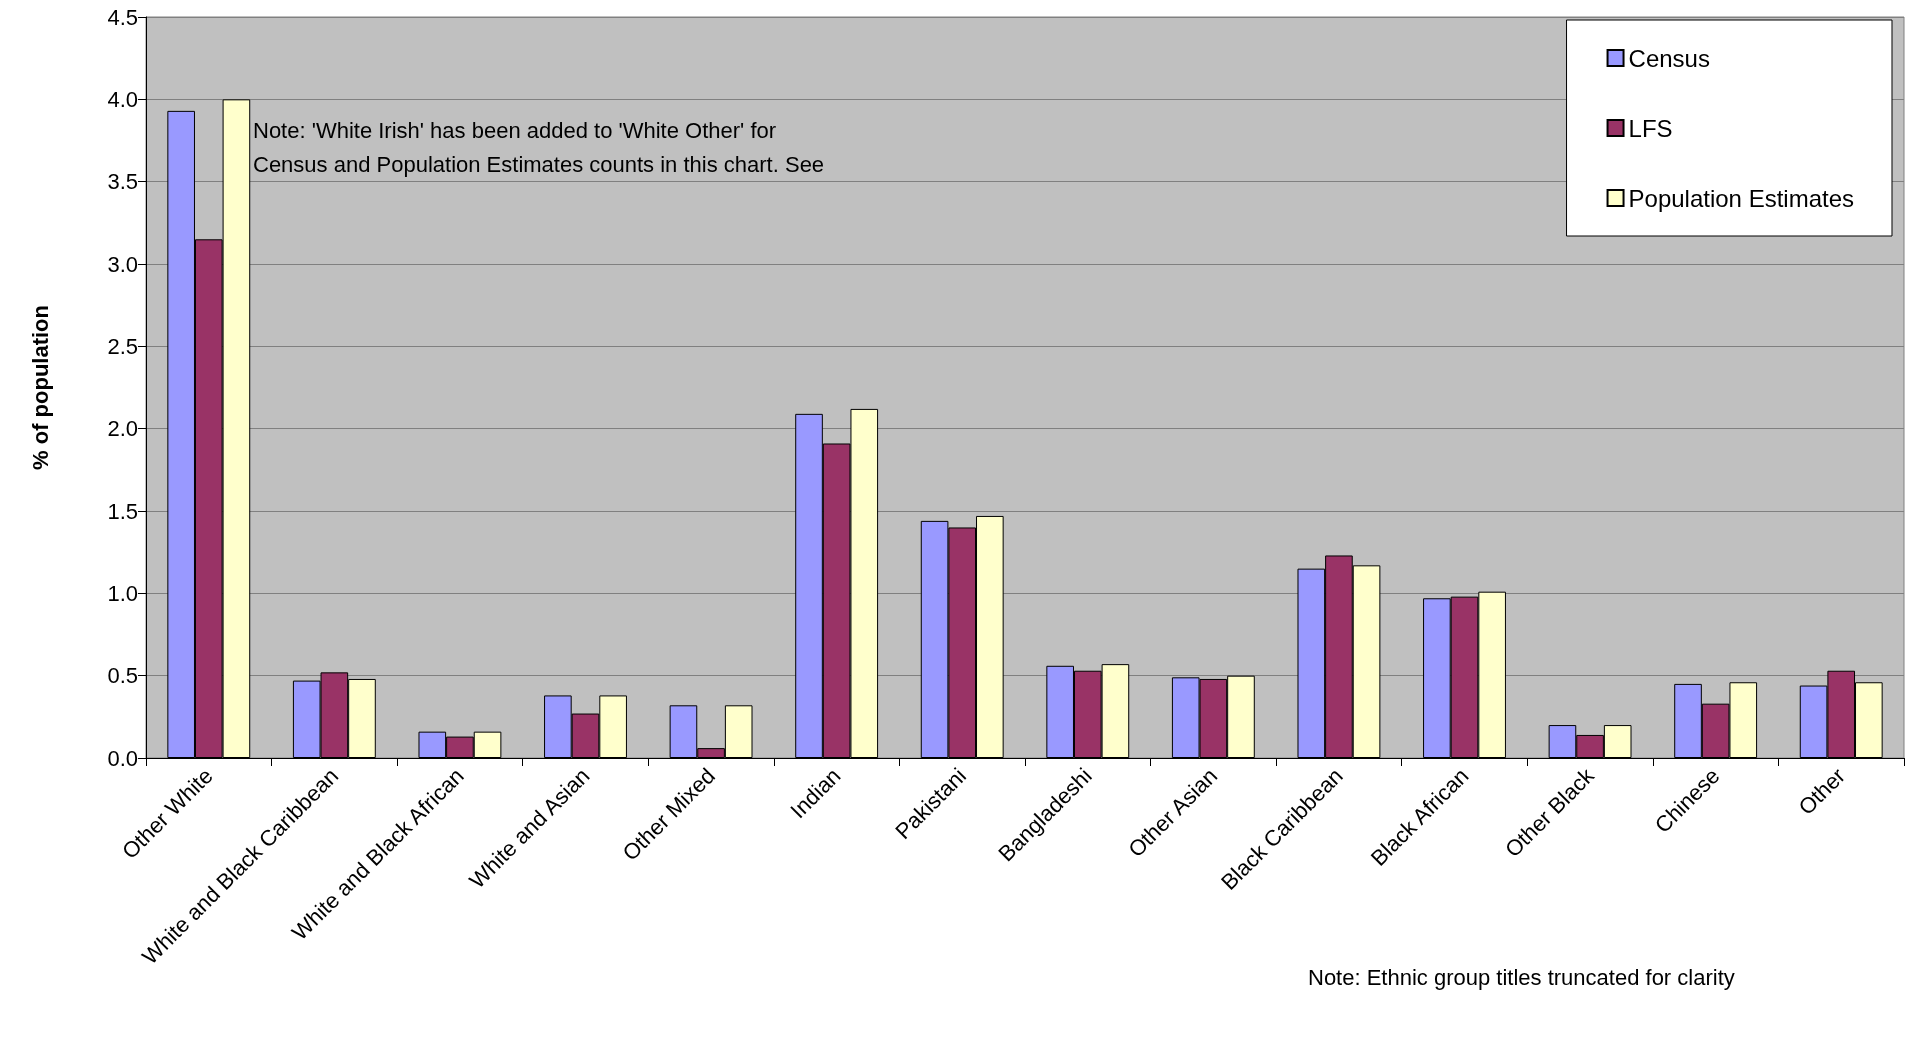  Describe the element at coordinates (122, 264) in the screenshot. I see `y-tick-label: 3.0` at that location.